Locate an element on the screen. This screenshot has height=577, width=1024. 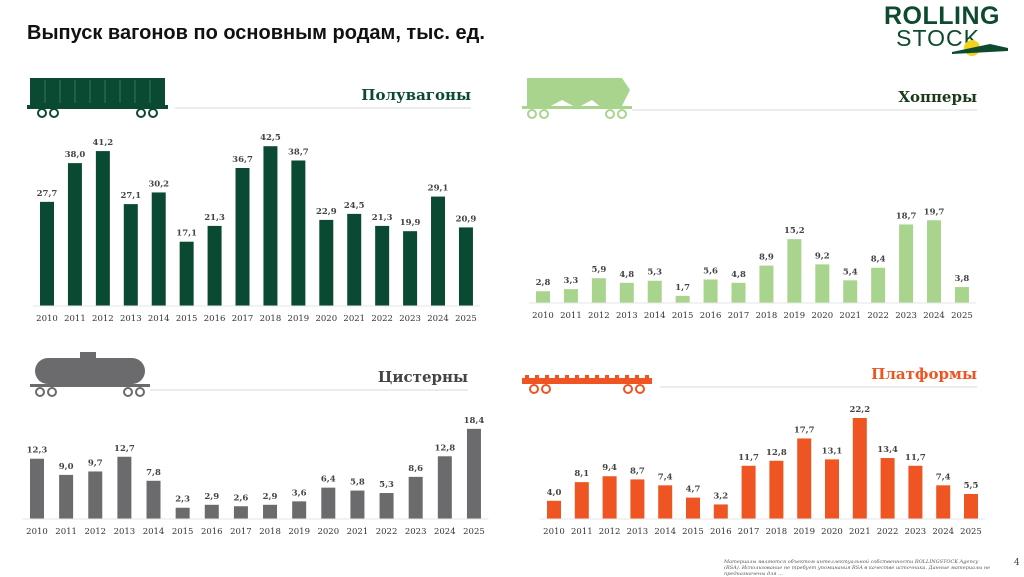
bar-2012 is located at coordinates (102, 228).